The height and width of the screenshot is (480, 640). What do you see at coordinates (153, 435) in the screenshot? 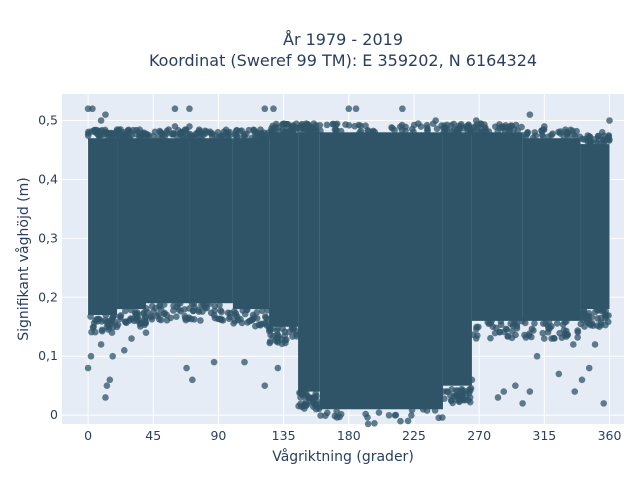
I see `x-tick-label: 45` at bounding box center [153, 435].